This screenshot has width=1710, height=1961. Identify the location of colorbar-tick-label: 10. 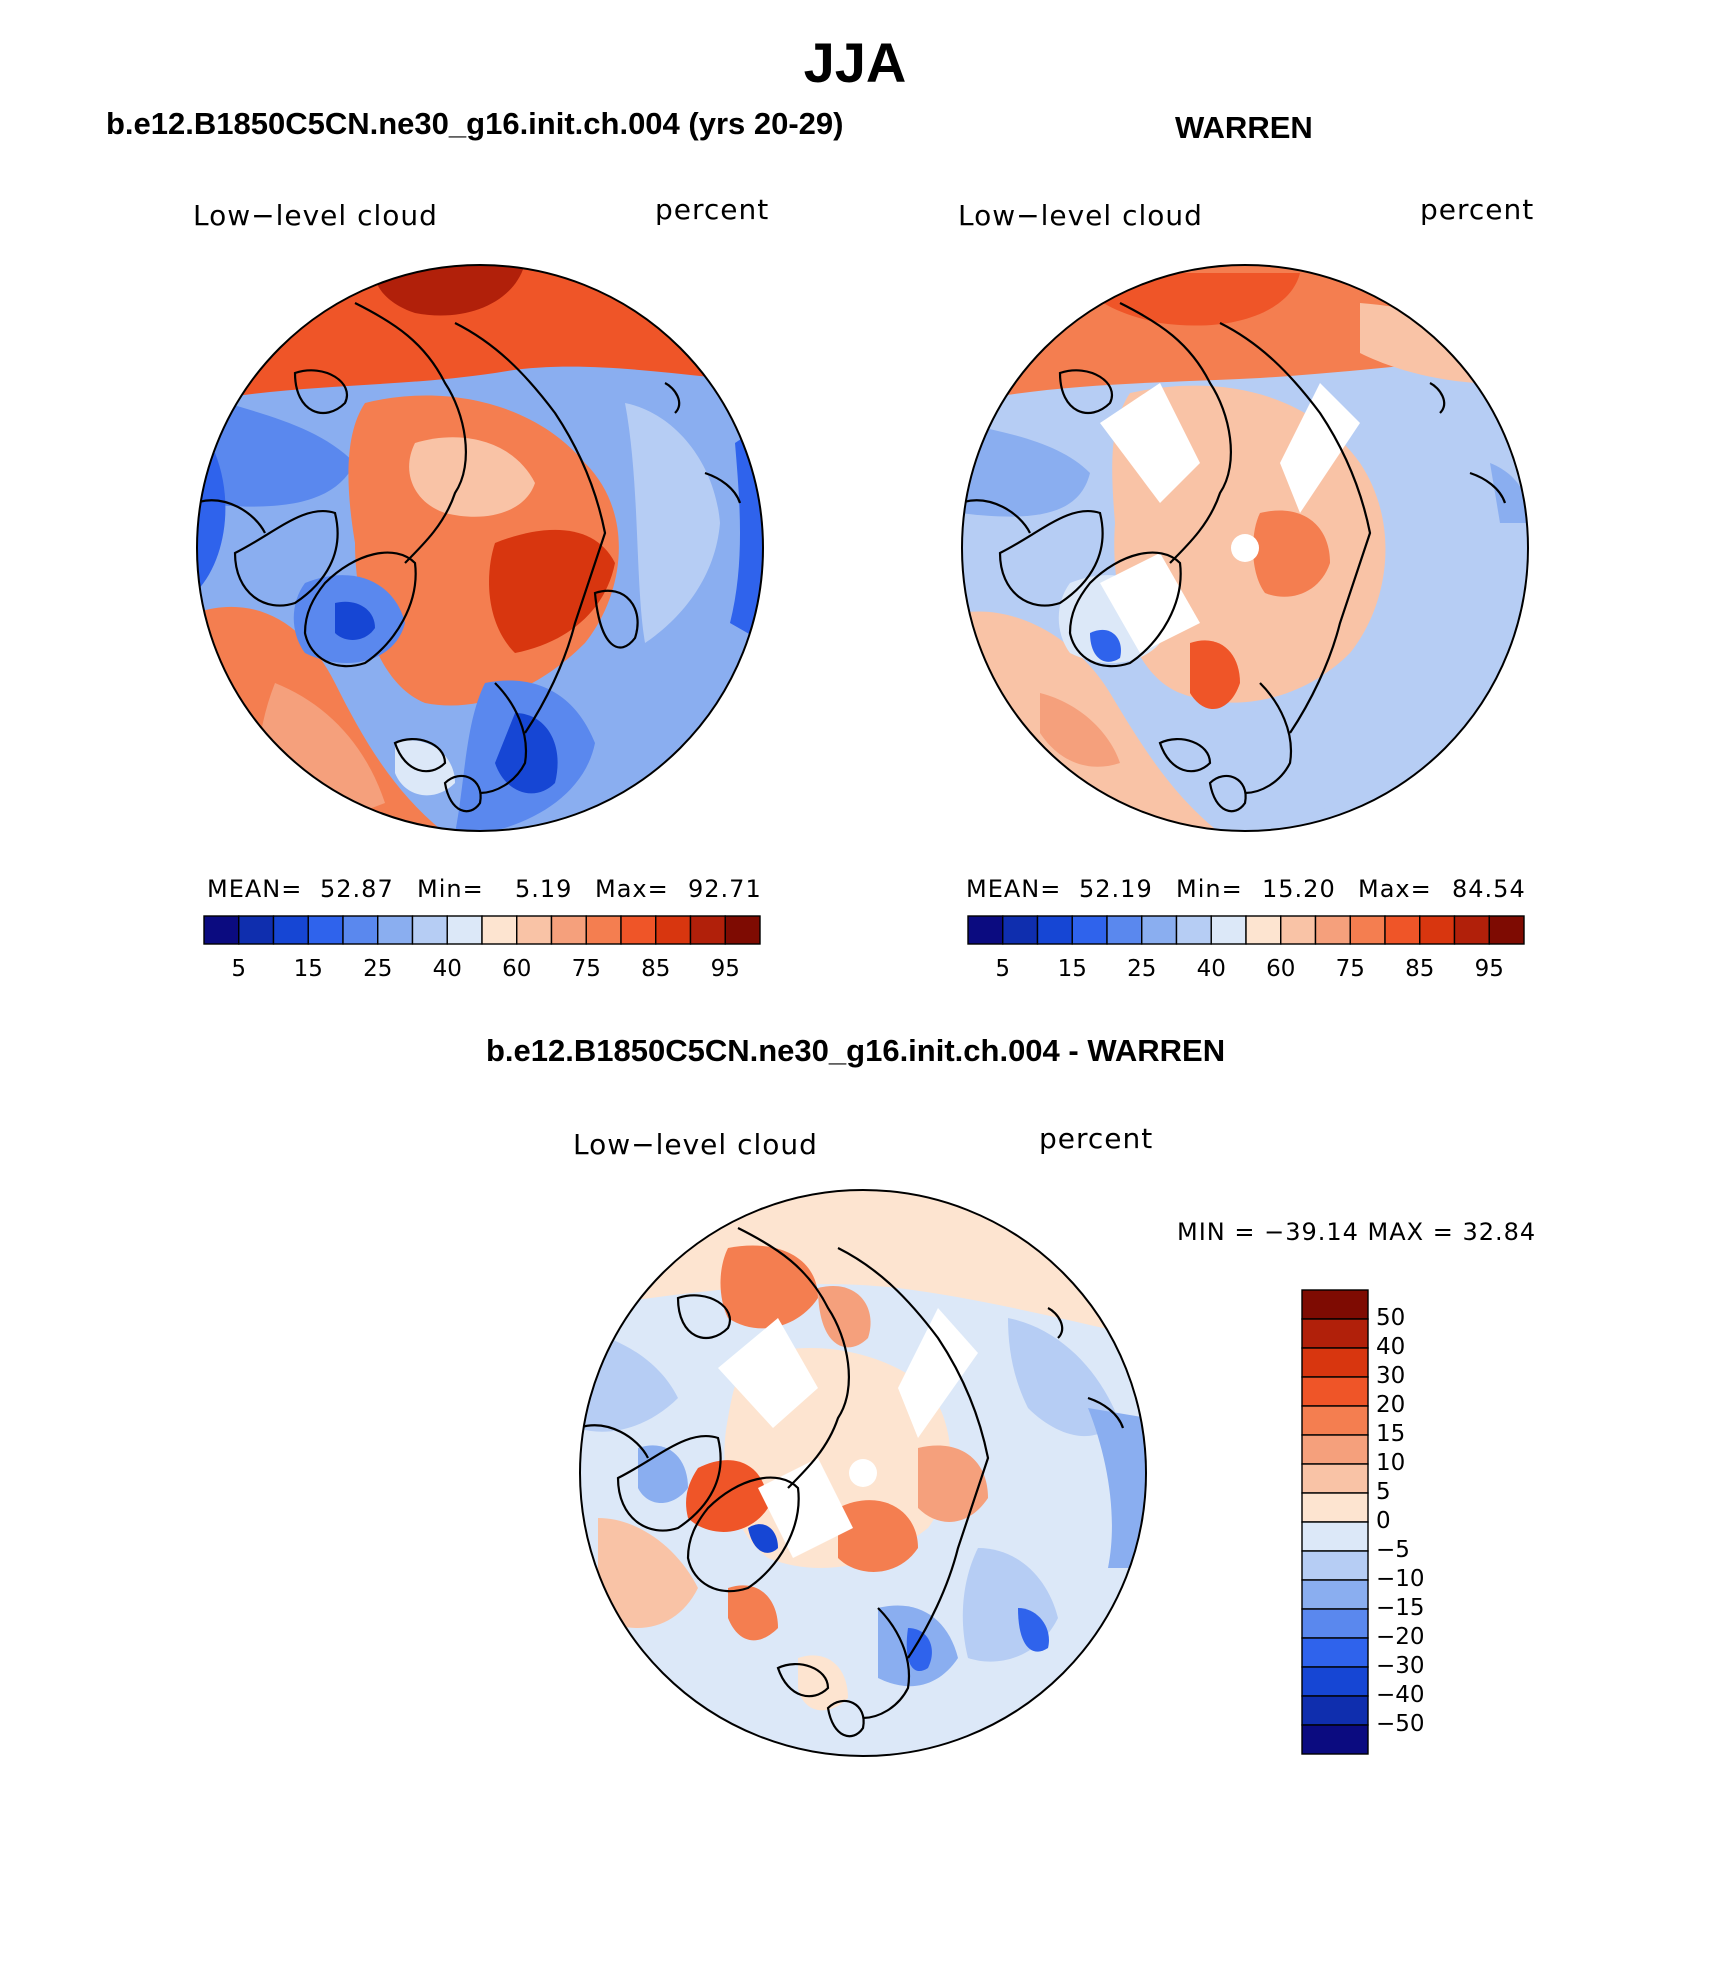
(1391, 1463).